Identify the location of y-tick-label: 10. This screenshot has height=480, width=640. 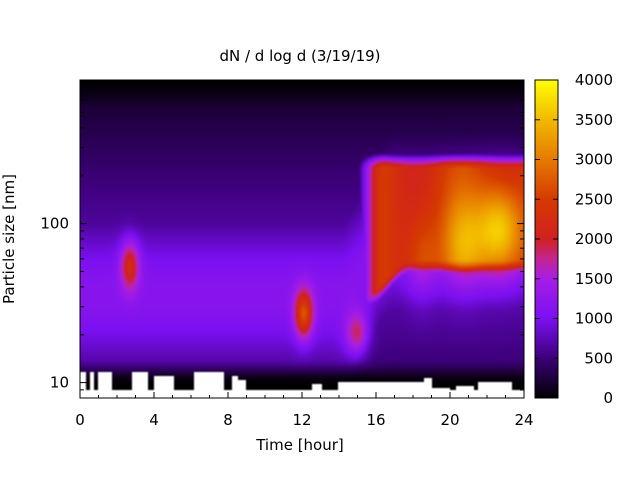
(59, 383).